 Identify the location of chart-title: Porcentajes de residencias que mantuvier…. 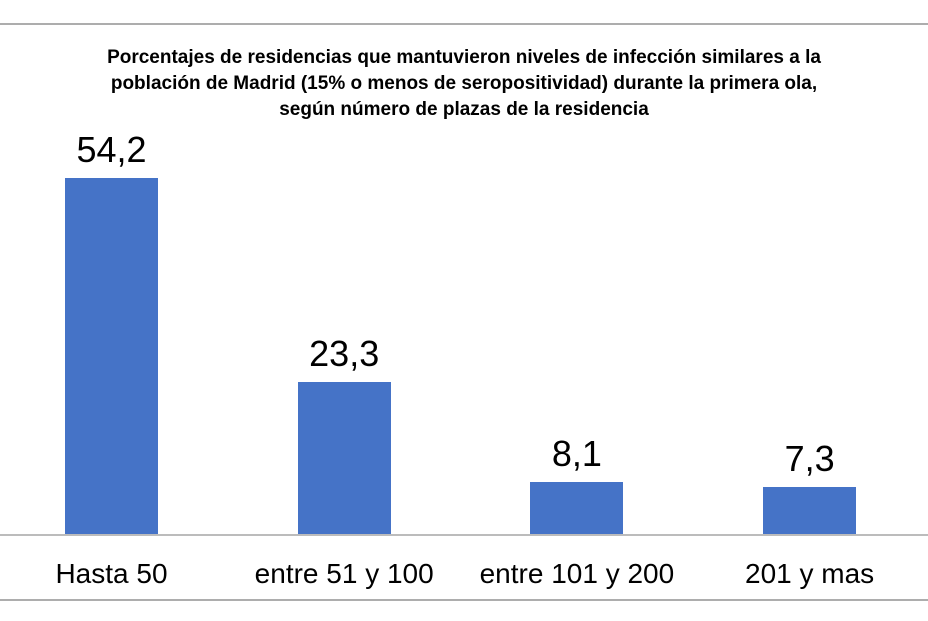
(464, 84).